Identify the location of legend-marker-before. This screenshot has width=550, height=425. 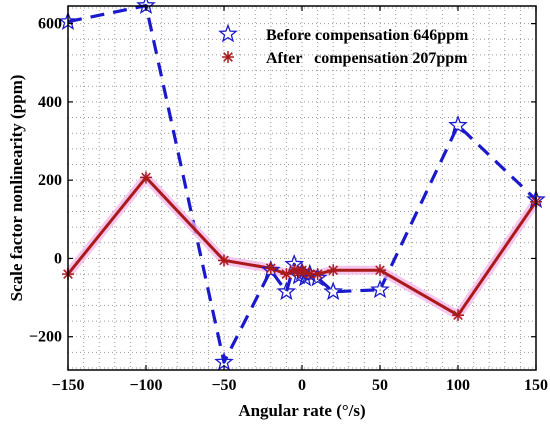
(228, 33).